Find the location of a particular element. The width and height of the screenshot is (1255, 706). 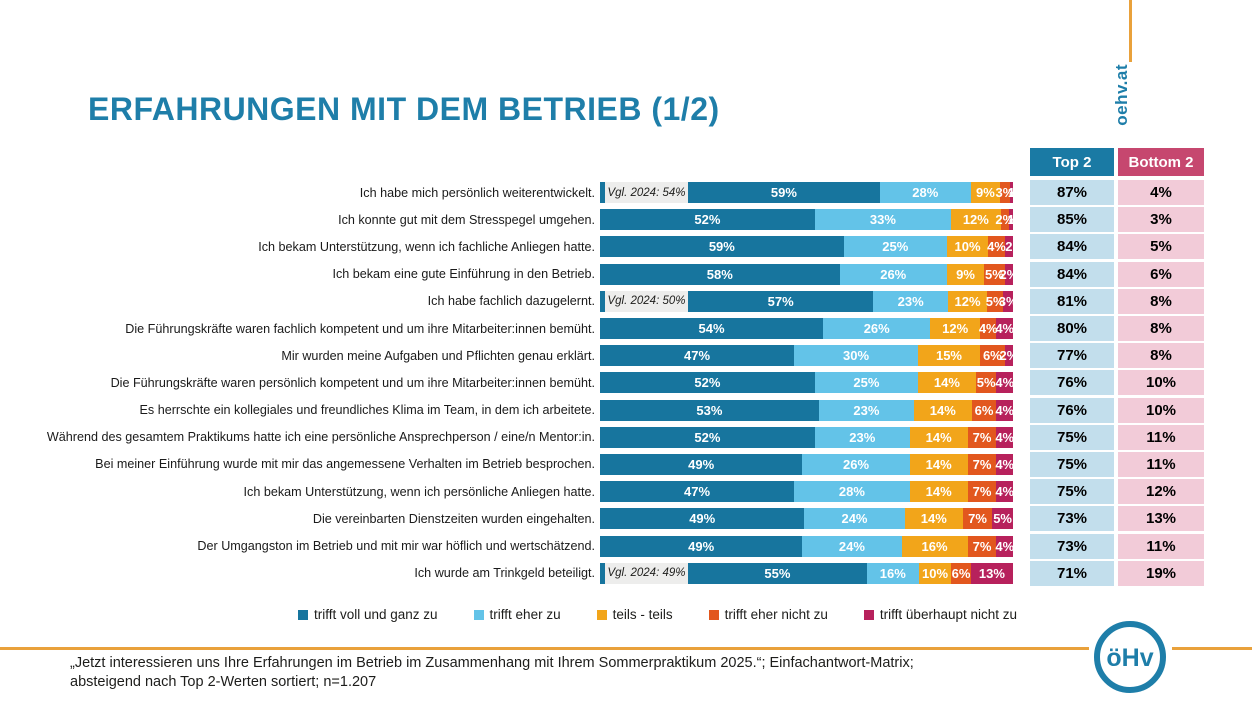

bar-segment-value: 24% is located at coordinates (854, 519).